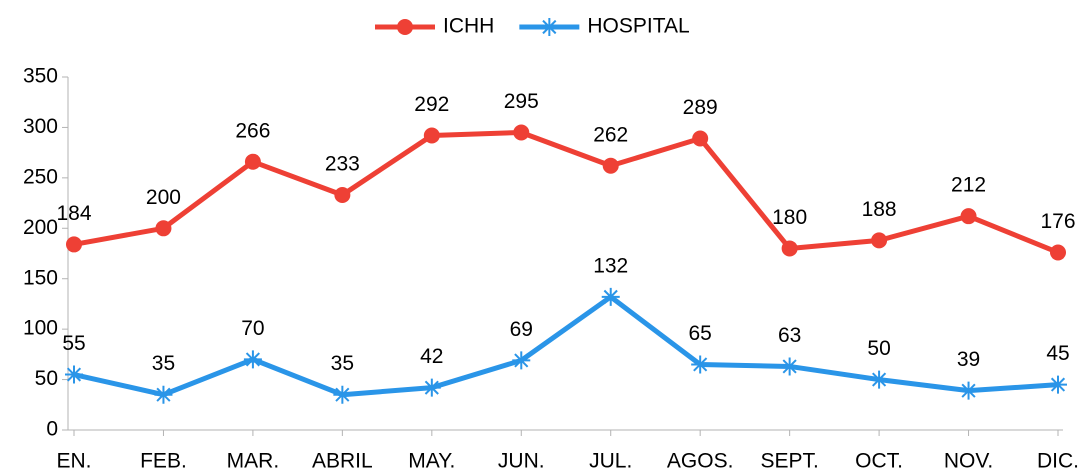 This screenshot has height=476, width=1083. Describe the element at coordinates (163, 461) in the screenshot. I see `x-tick-label: FEB.` at that location.